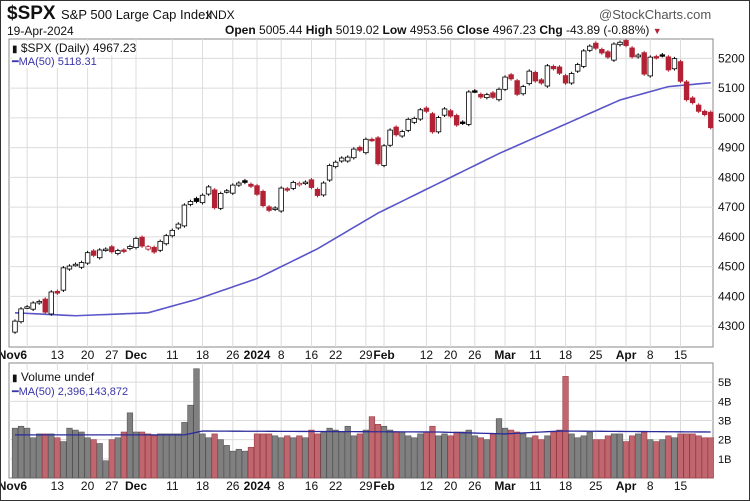 The width and height of the screenshot is (750, 501). I want to click on chg-value: -43.89 (-0.88%), so click(608, 30).